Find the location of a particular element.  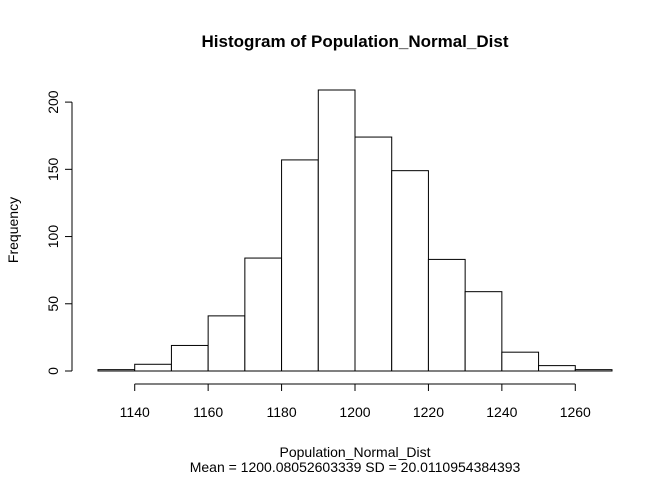

x-axis: 1140 1160 1180 1200 1220 1240 1260 is located at coordinates (355, 401).